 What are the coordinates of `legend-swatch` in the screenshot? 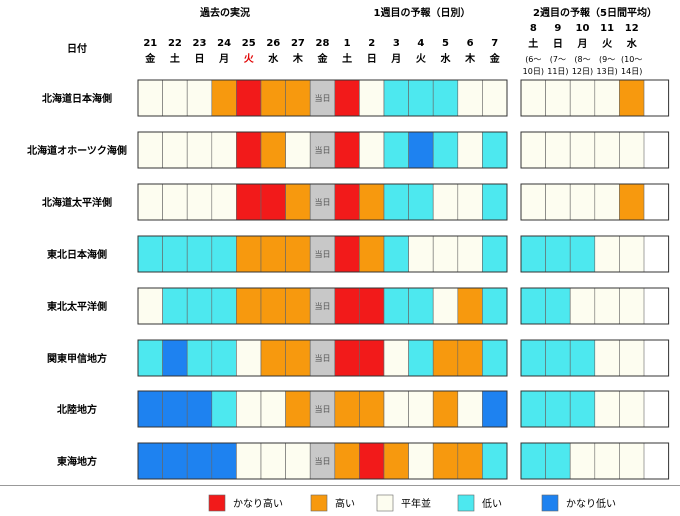 It's located at (217, 503).